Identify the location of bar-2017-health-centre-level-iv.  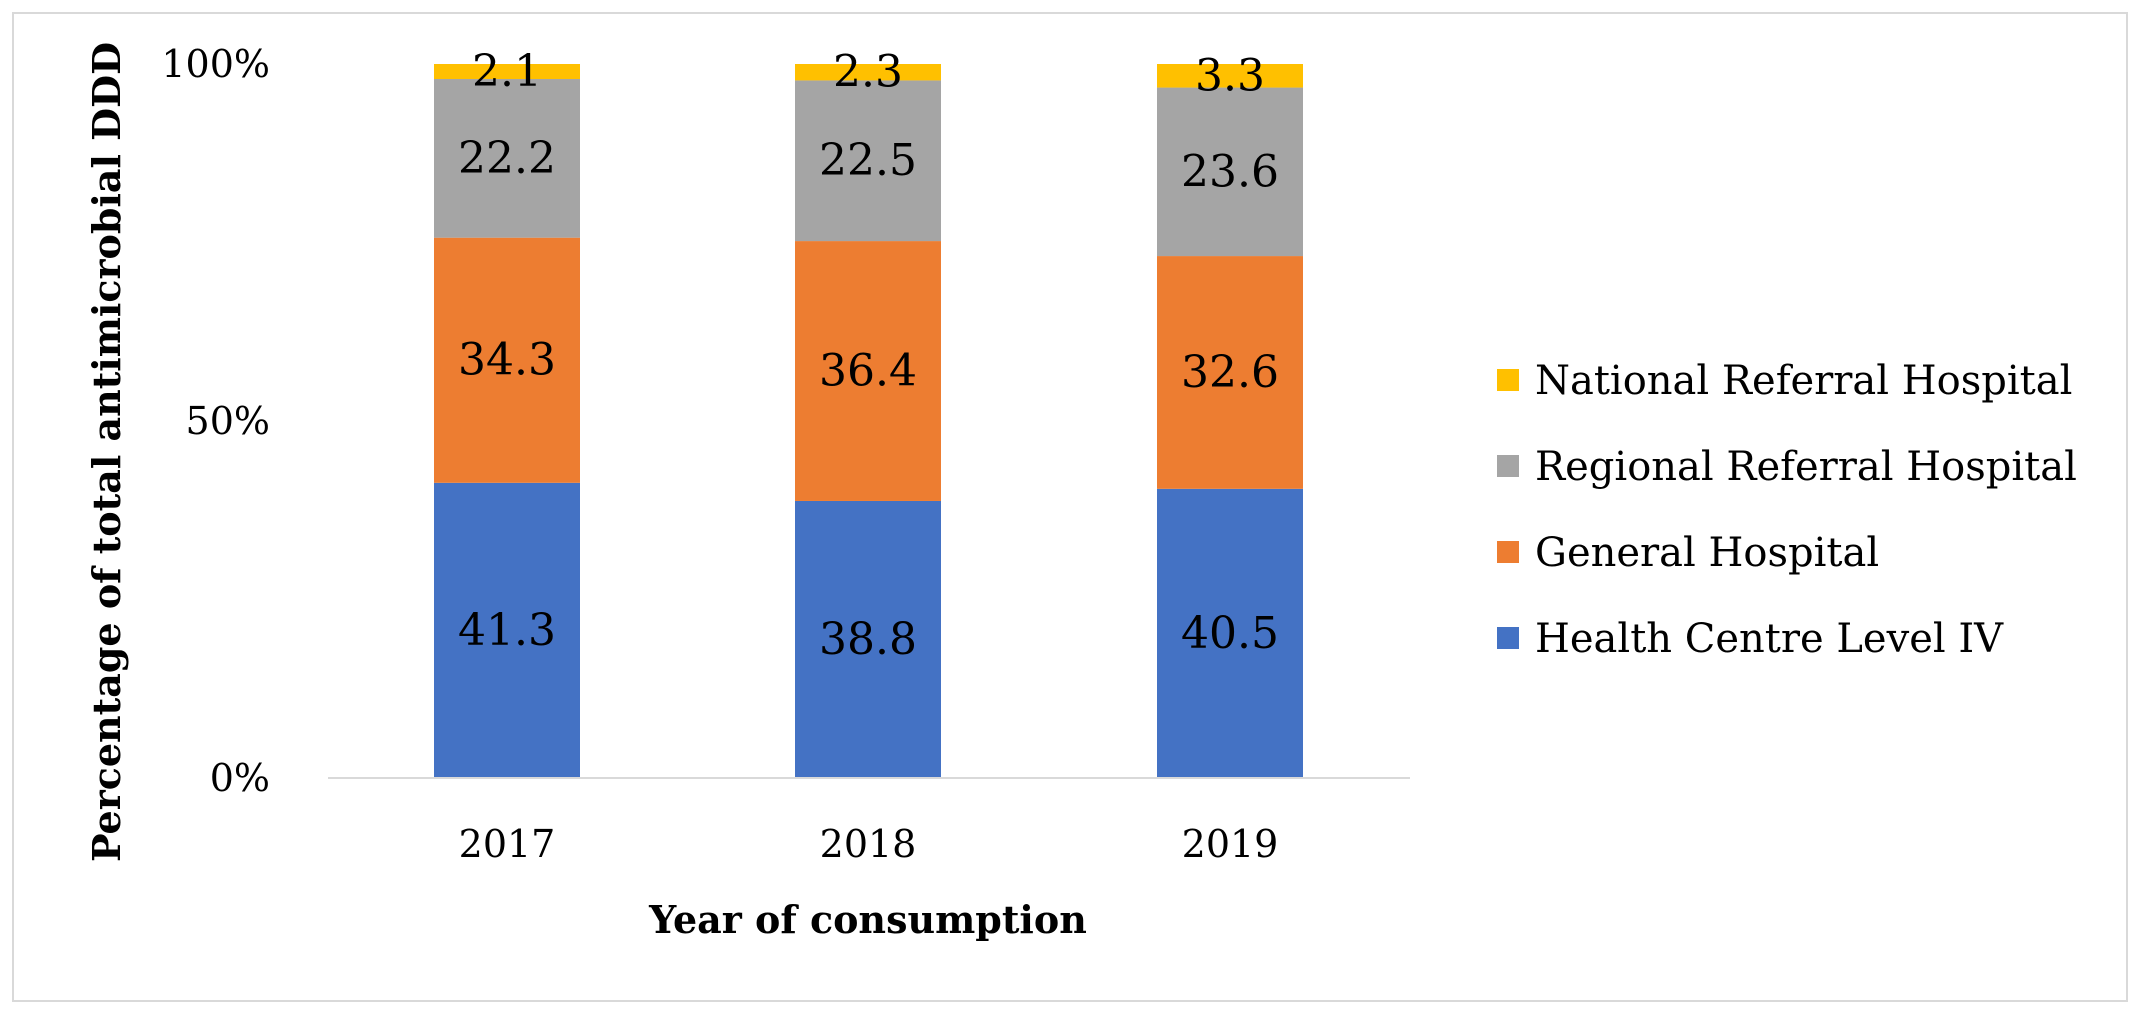
(507, 630).